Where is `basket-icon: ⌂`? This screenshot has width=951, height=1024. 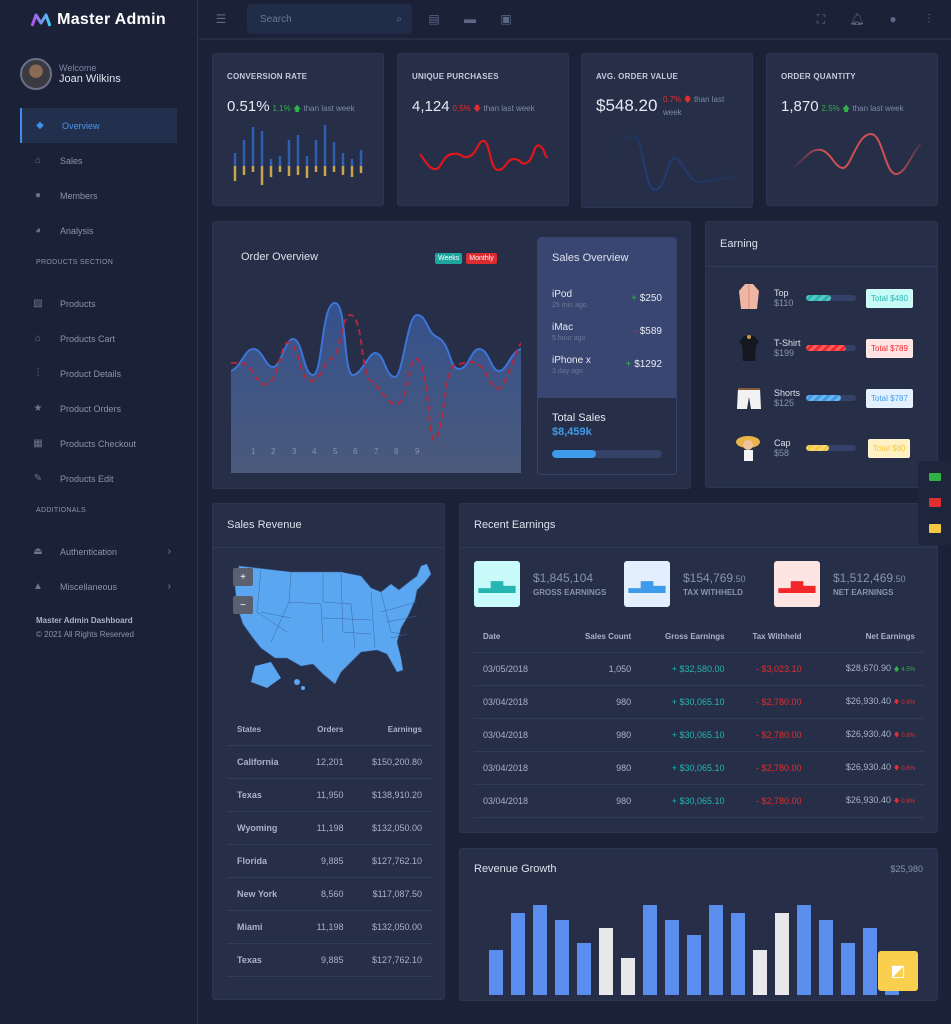
basket-icon: ⌂ is located at coordinates (38, 338).